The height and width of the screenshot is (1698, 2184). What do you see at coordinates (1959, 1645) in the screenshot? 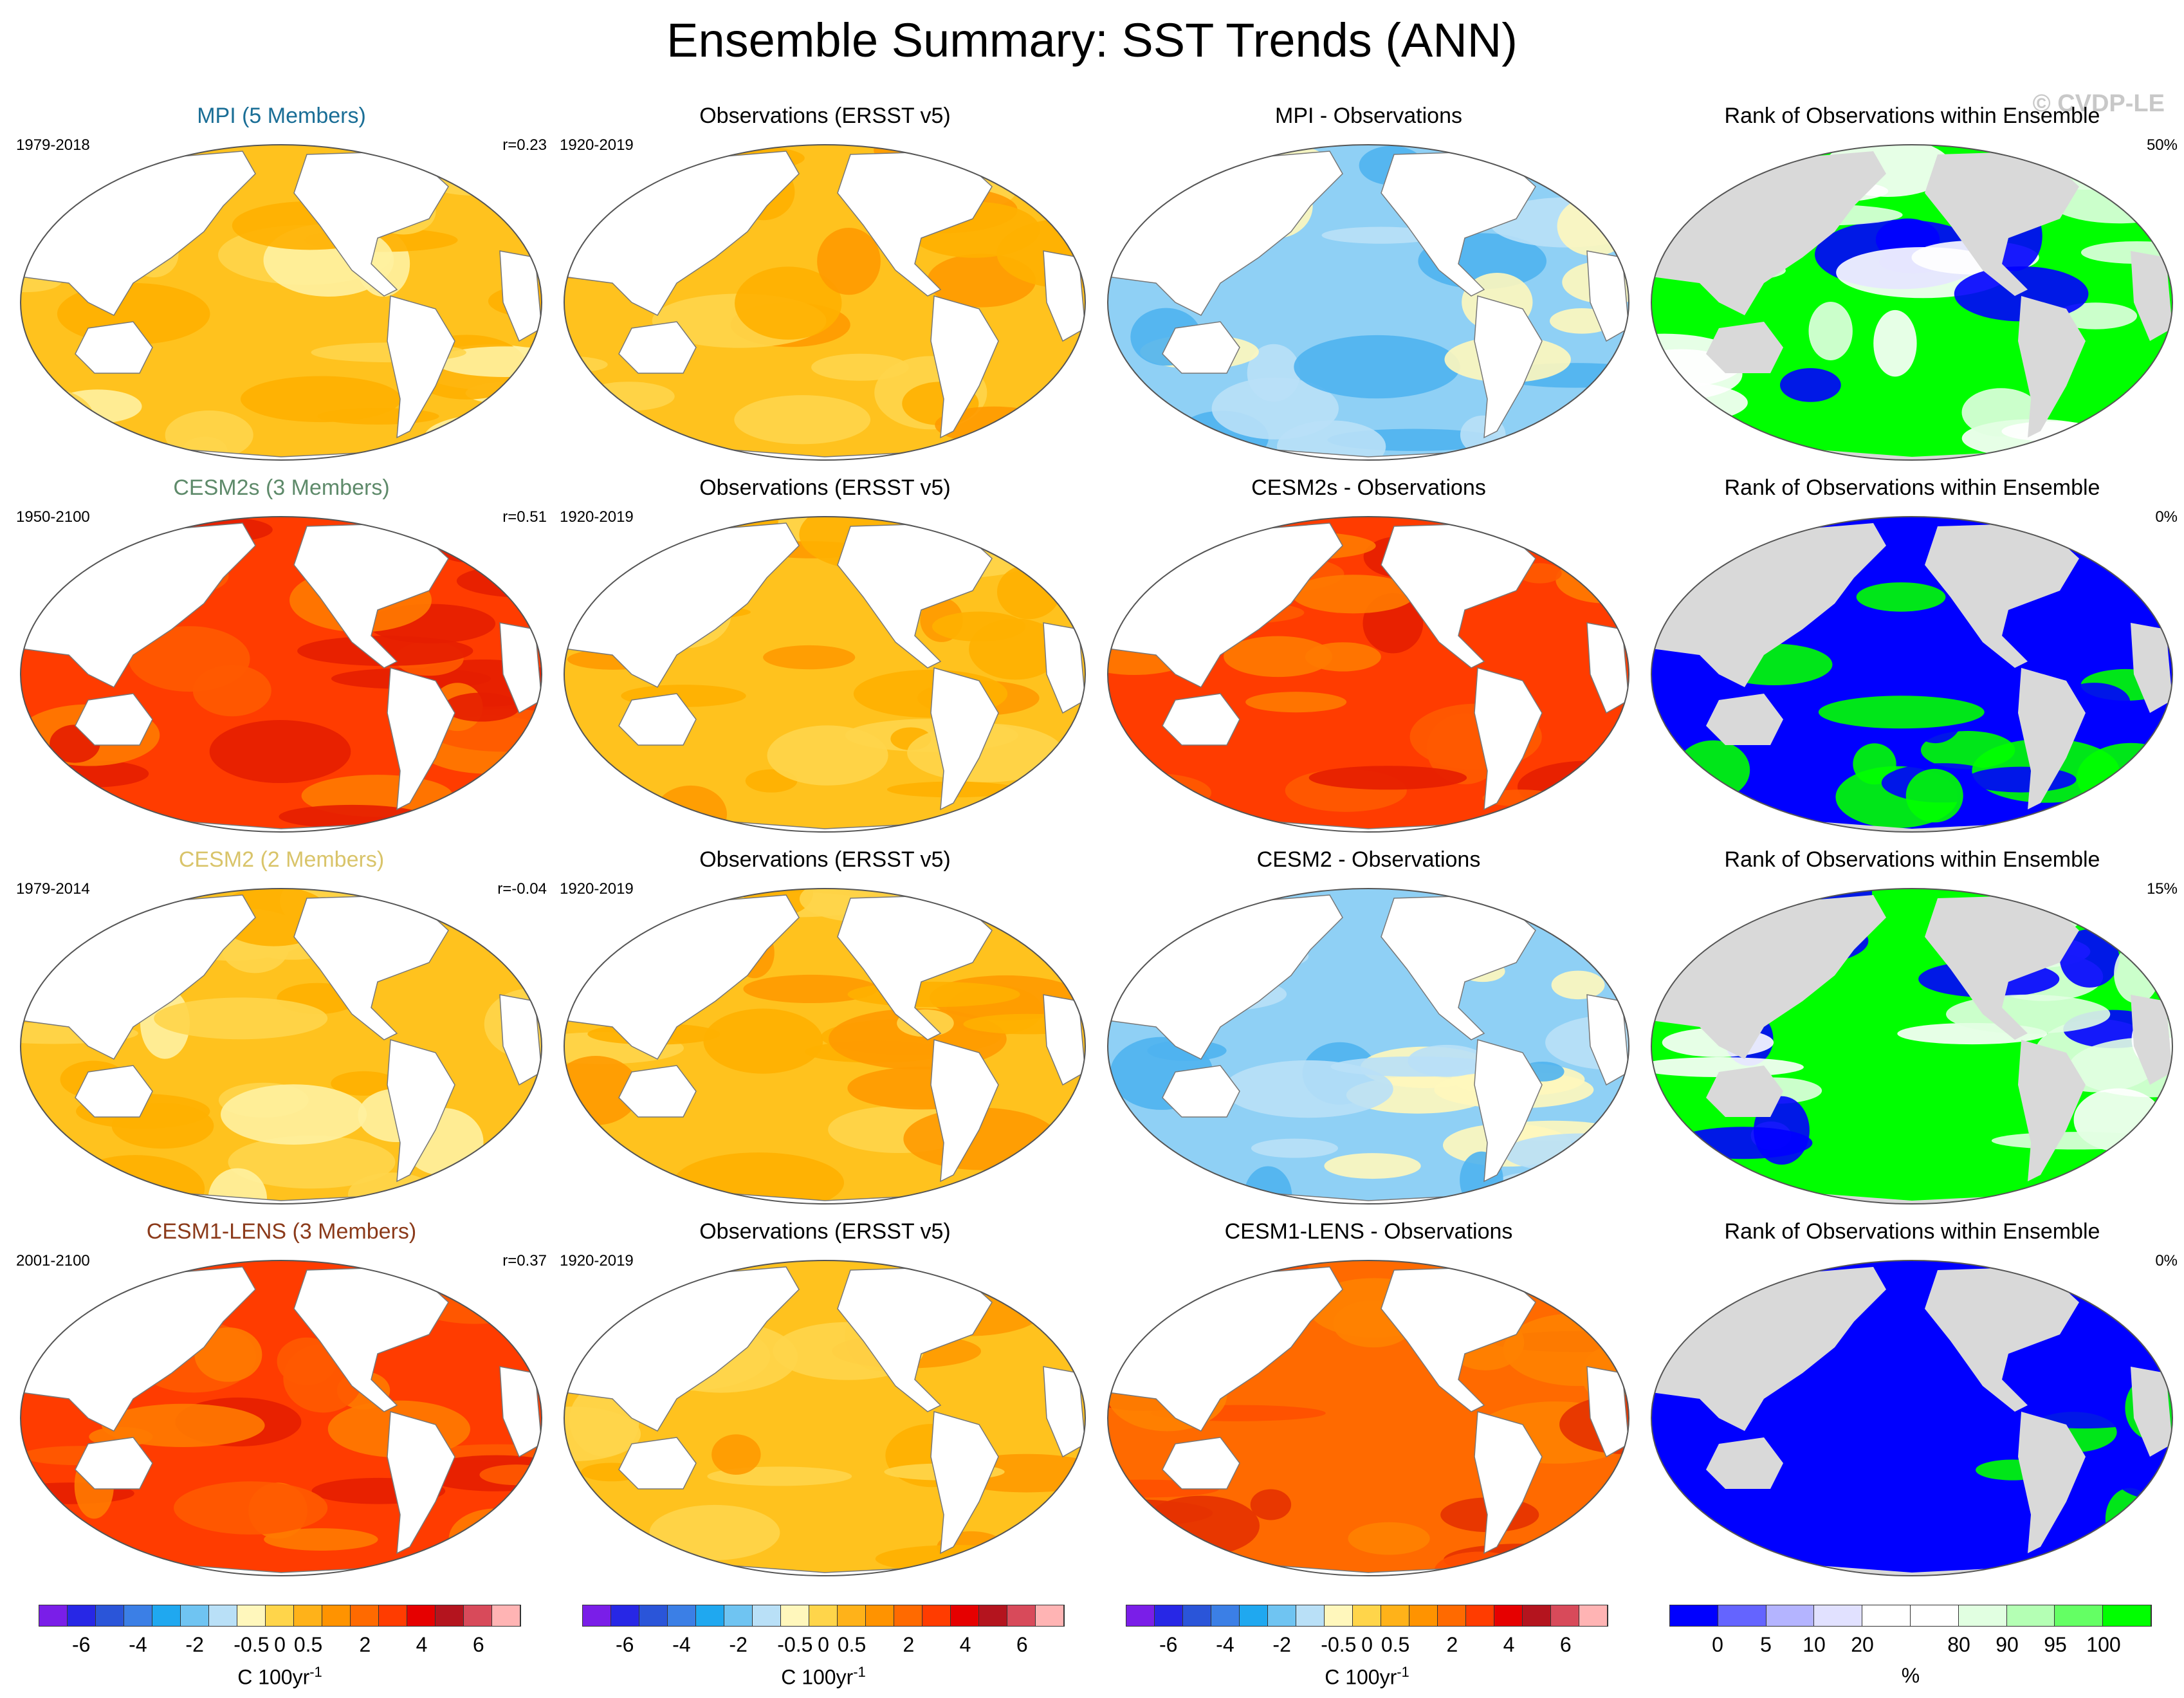
I see `colorbar-tick-label: 80` at bounding box center [1959, 1645].